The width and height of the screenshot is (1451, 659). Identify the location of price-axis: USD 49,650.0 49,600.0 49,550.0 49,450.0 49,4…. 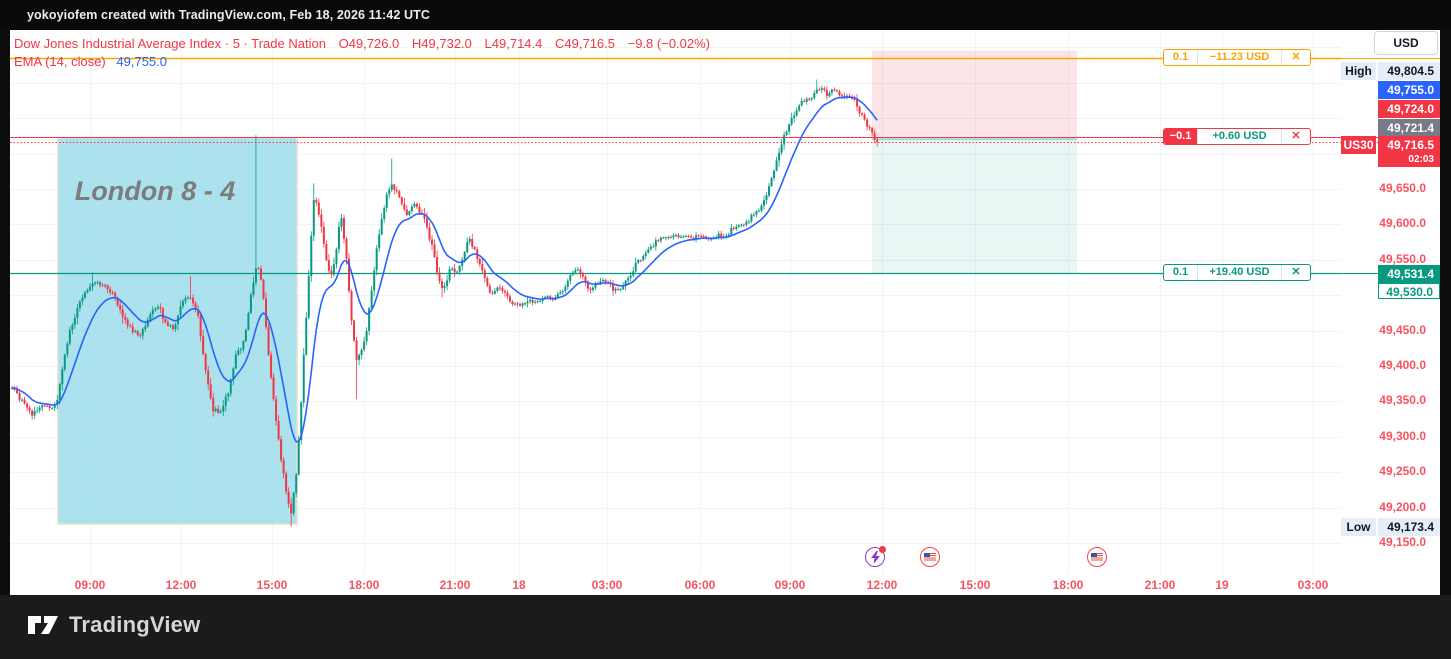
(1390, 302).